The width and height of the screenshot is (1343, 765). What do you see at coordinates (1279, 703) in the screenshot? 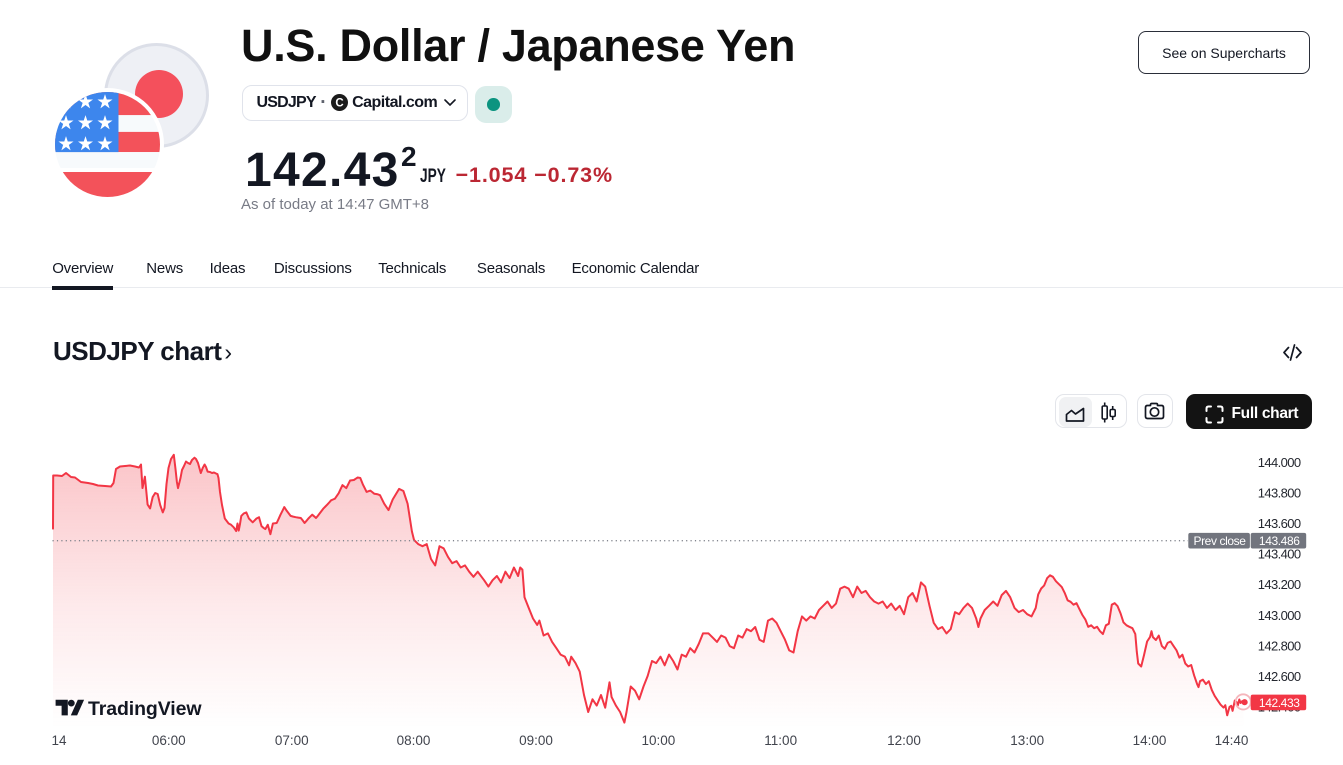
I see `svg-text: 142.433` at bounding box center [1279, 703].